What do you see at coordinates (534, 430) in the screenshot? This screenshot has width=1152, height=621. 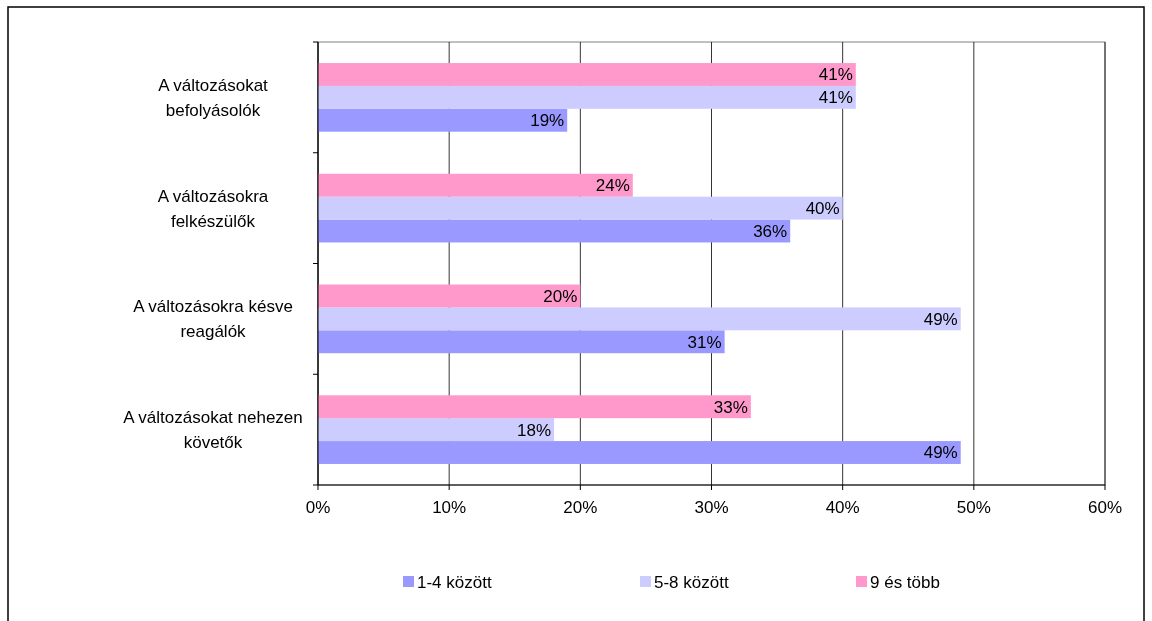 I see `data-label: 18%` at bounding box center [534, 430].